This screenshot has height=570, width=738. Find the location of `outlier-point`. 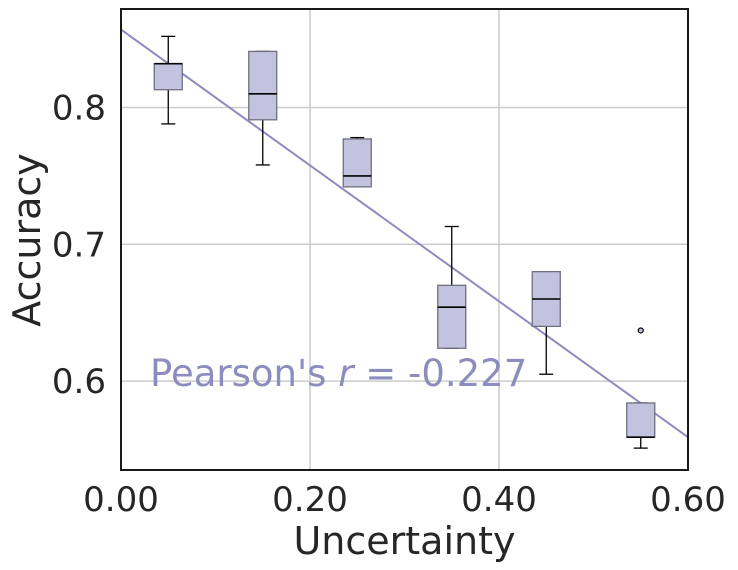

outlier-point is located at coordinates (640, 330).